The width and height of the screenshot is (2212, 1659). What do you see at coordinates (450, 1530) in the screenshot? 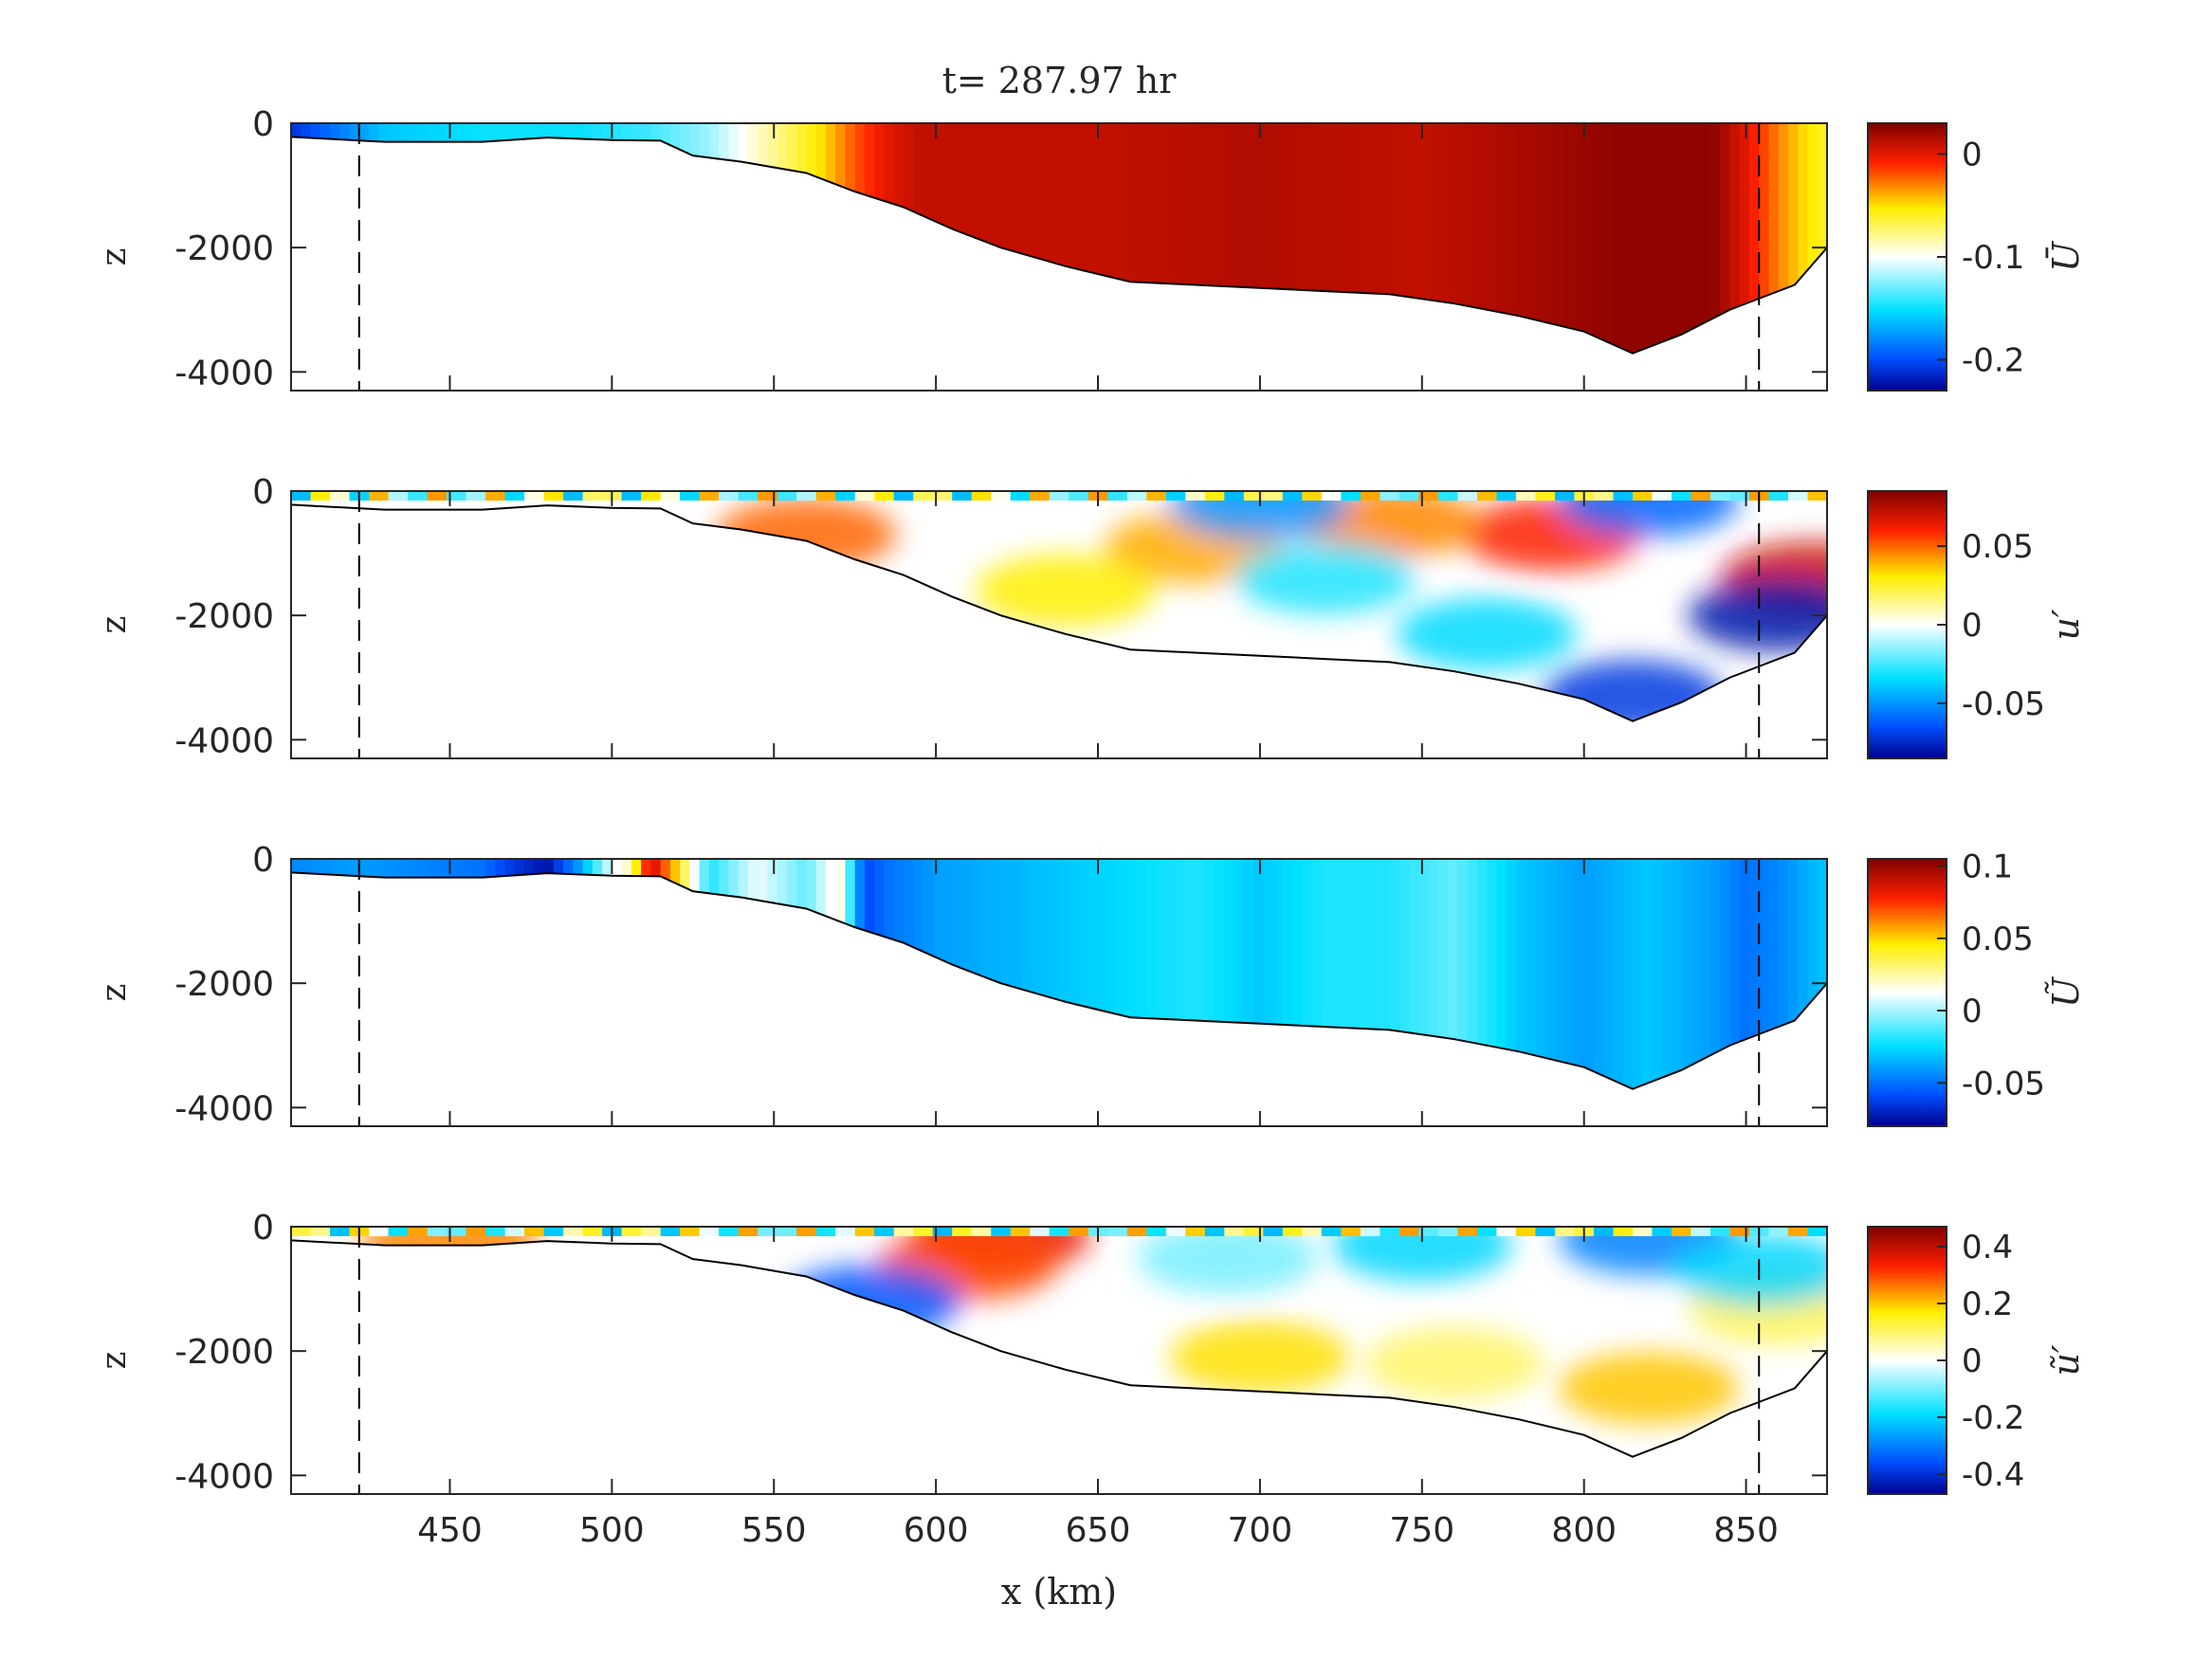
I see `x-tick-label: 450` at bounding box center [450, 1530].